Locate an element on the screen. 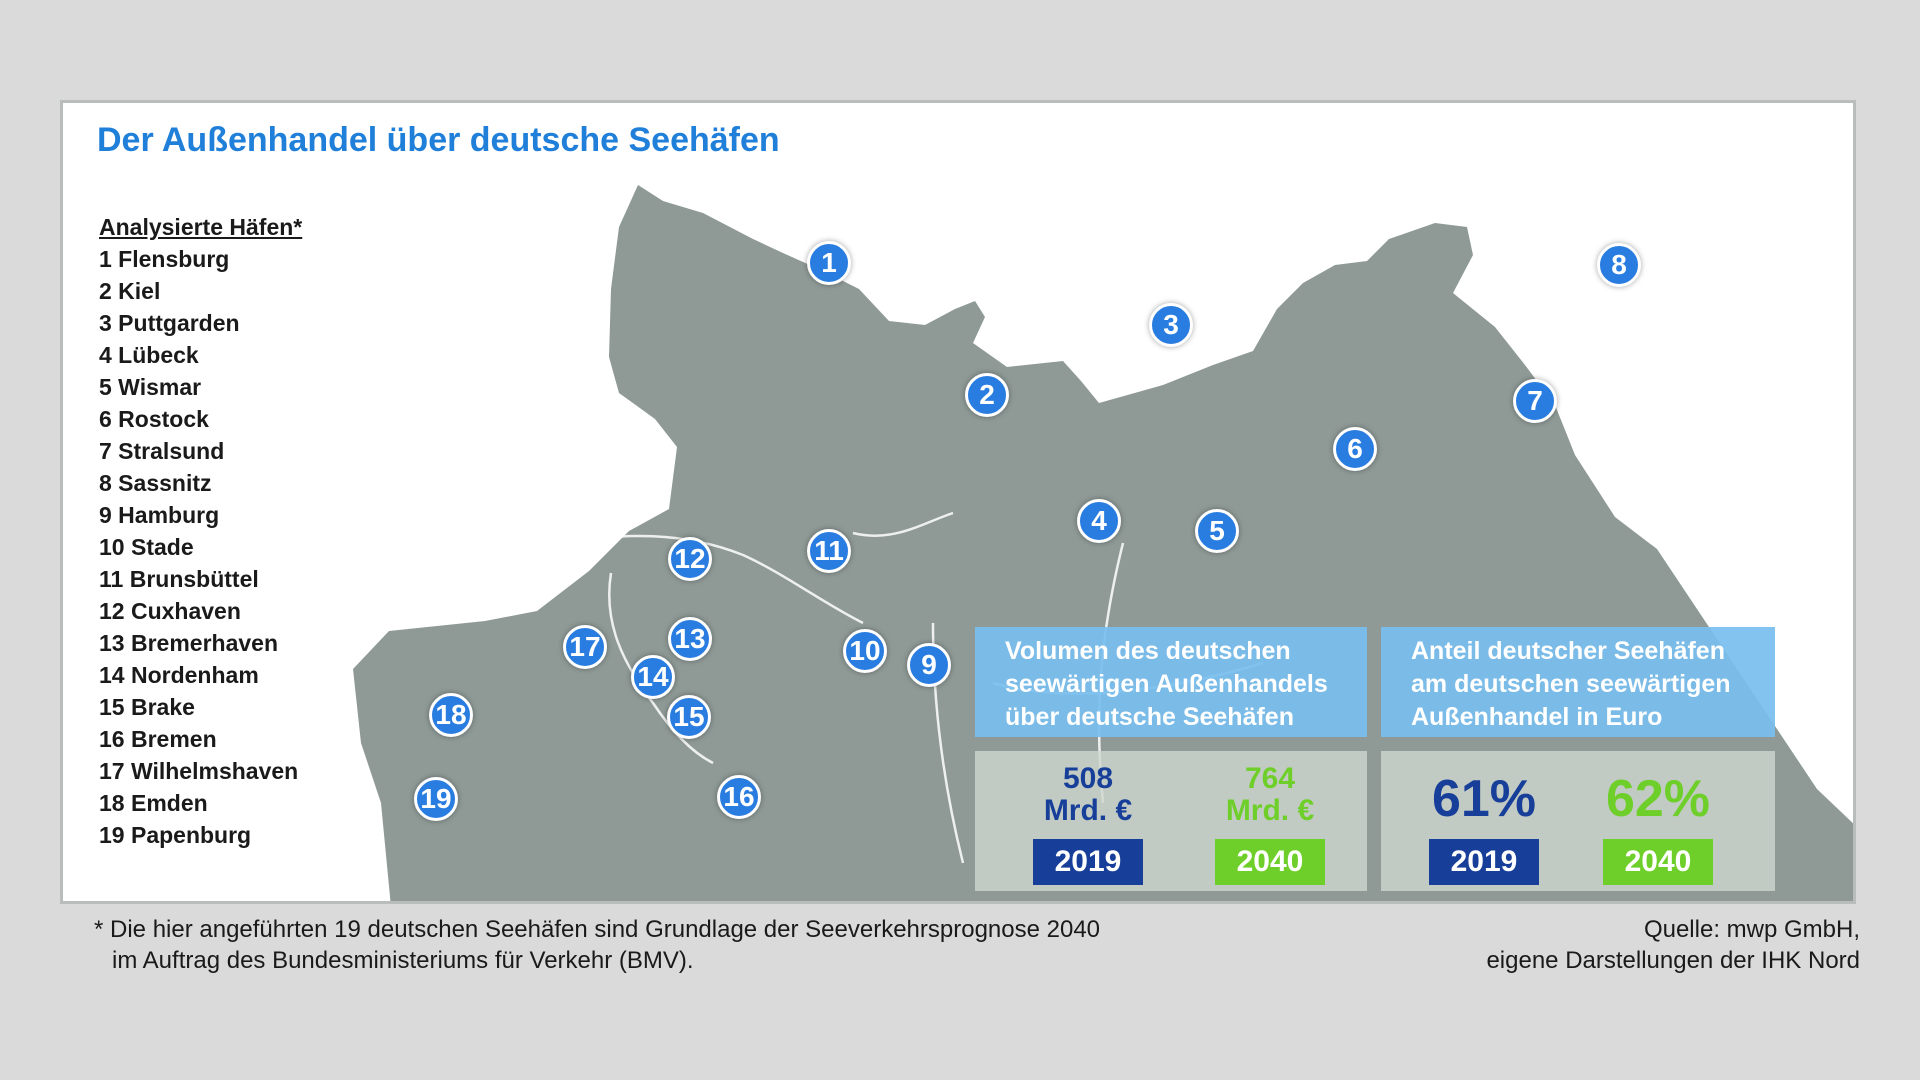 Image resolution: width=1920 pixels, height=1080 pixels. share-2040-value: 62% is located at coordinates (1658, 799).